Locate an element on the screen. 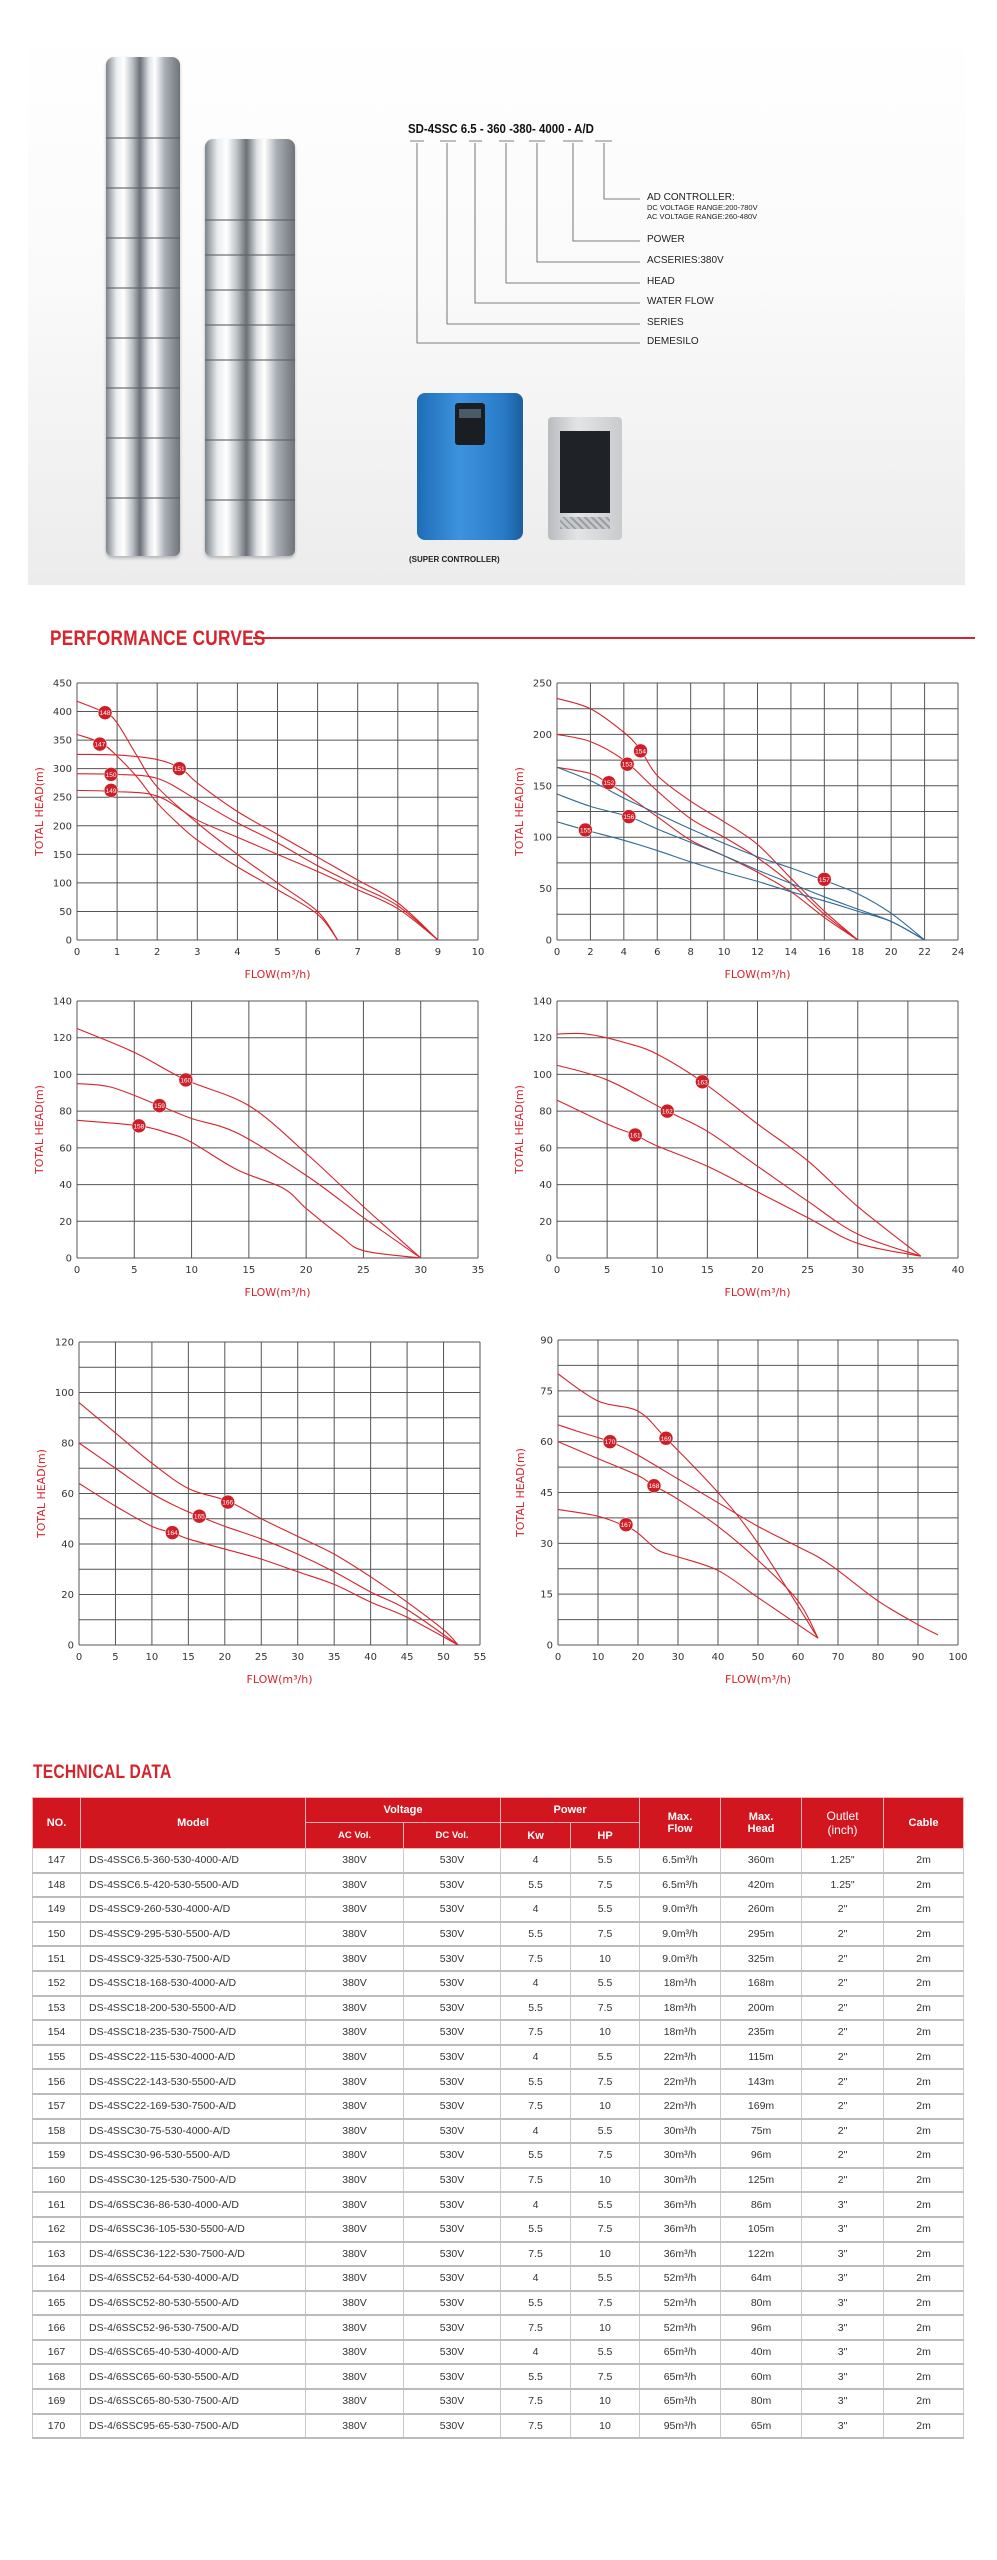  cell-max-head: 295m is located at coordinates (761, 1934).